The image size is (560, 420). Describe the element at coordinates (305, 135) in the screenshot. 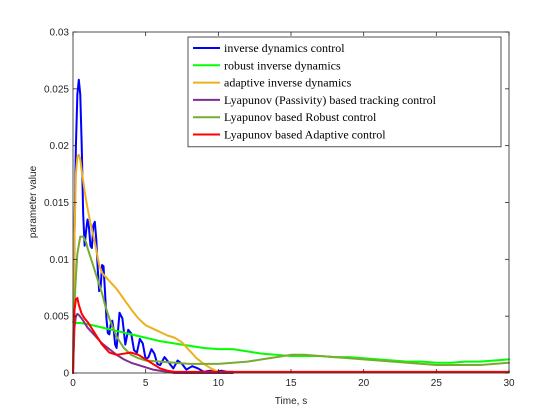

I see `legend-entry-label: Lyapunov based Adaptive control` at that location.